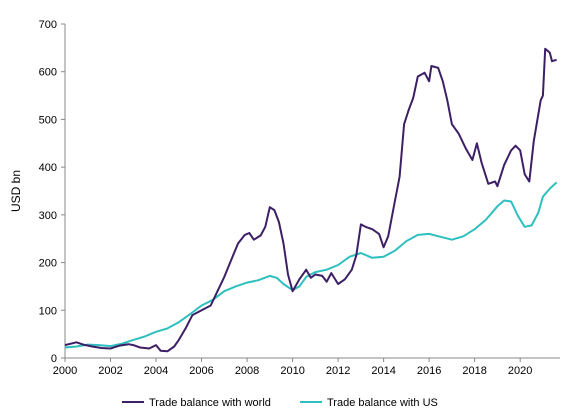 This screenshot has height=419, width=570. Describe the element at coordinates (48, 264) in the screenshot. I see `y-tick-label: 200` at that location.